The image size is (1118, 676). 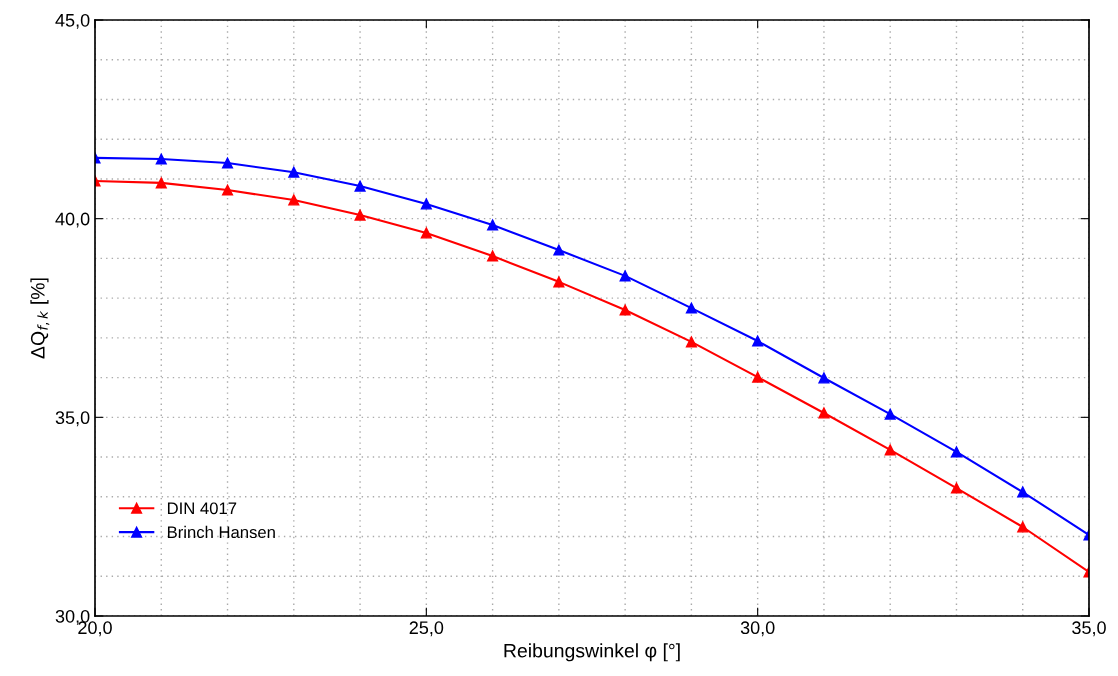 I want to click on y-tick-label: 40,0, so click(x=72, y=220).